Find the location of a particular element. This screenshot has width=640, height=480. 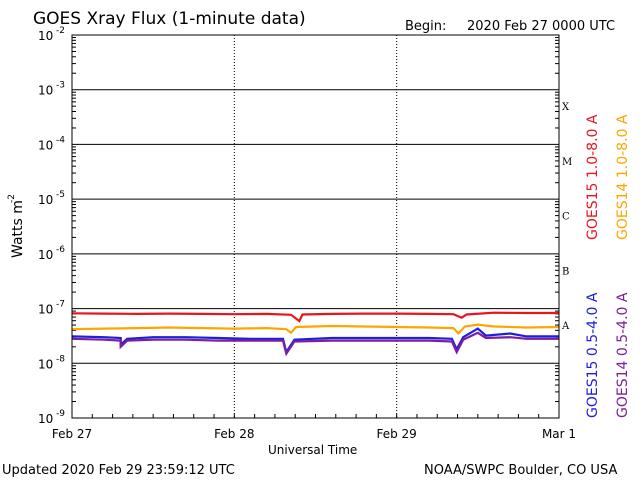

flare-class-A: A is located at coordinates (565, 326).